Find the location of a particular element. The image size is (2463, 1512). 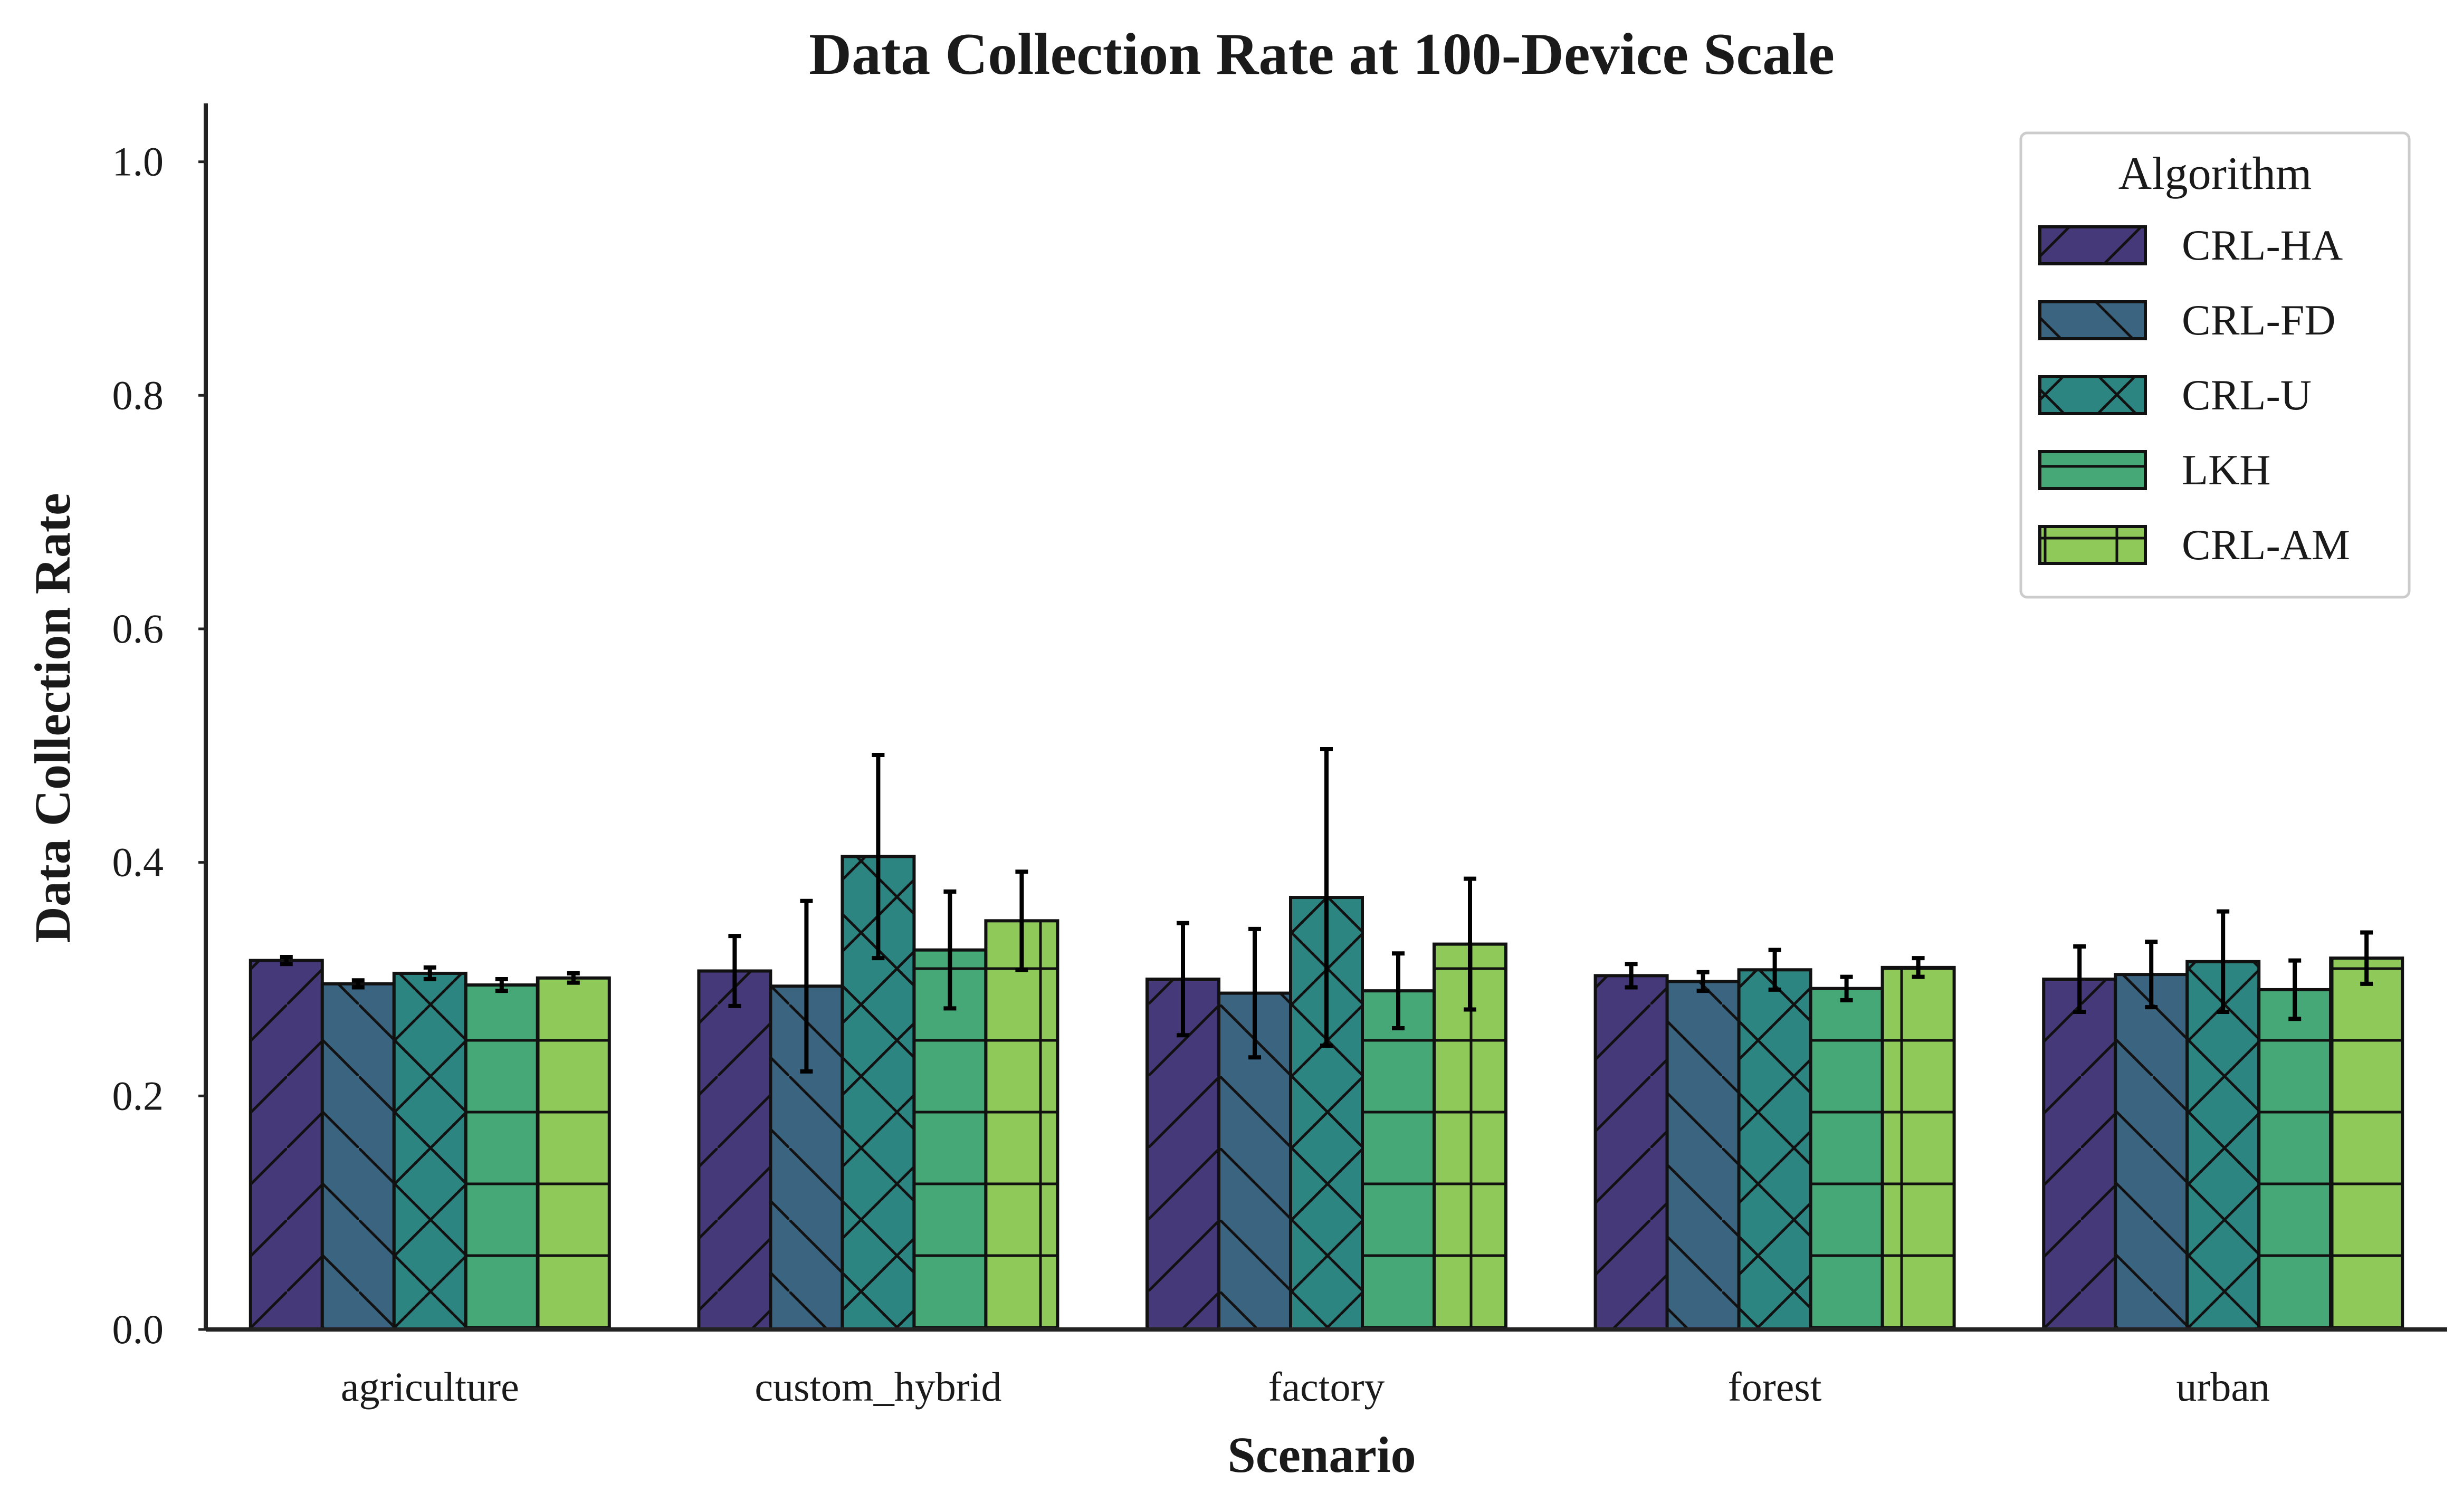

legend-label: LKH is located at coordinates (2226, 470).